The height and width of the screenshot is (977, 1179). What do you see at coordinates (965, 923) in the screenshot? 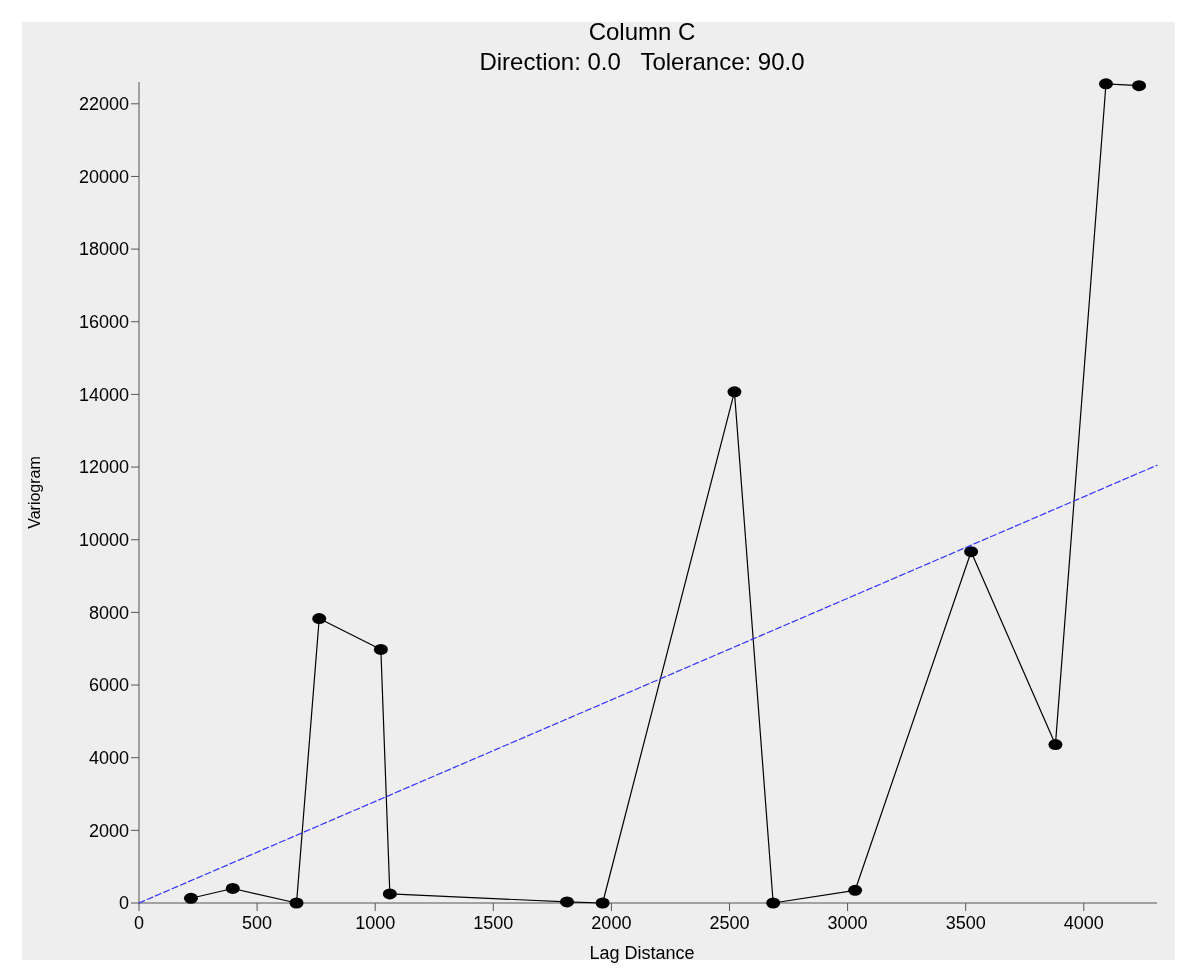
I see `x-tick-label: 3500` at bounding box center [965, 923].